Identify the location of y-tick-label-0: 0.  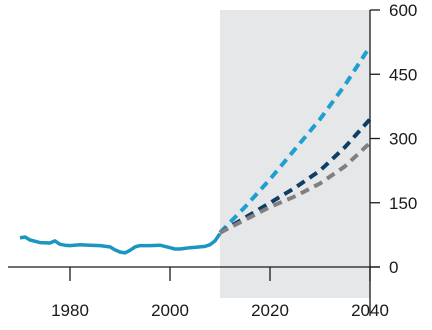
(393, 267).